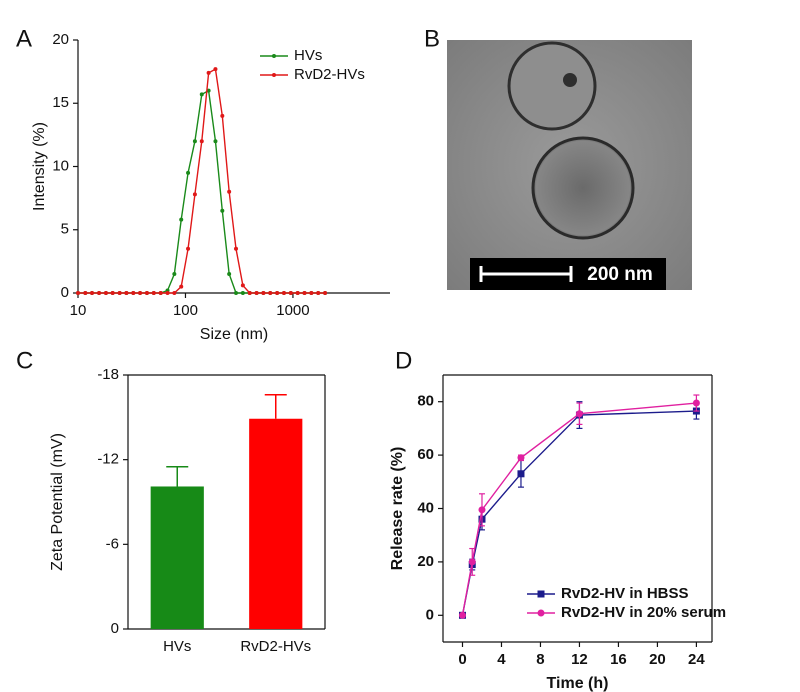 The width and height of the screenshot is (800, 692). What do you see at coordinates (60, 102) in the screenshot?
I see `y-tick-label: 15` at bounding box center [60, 102].